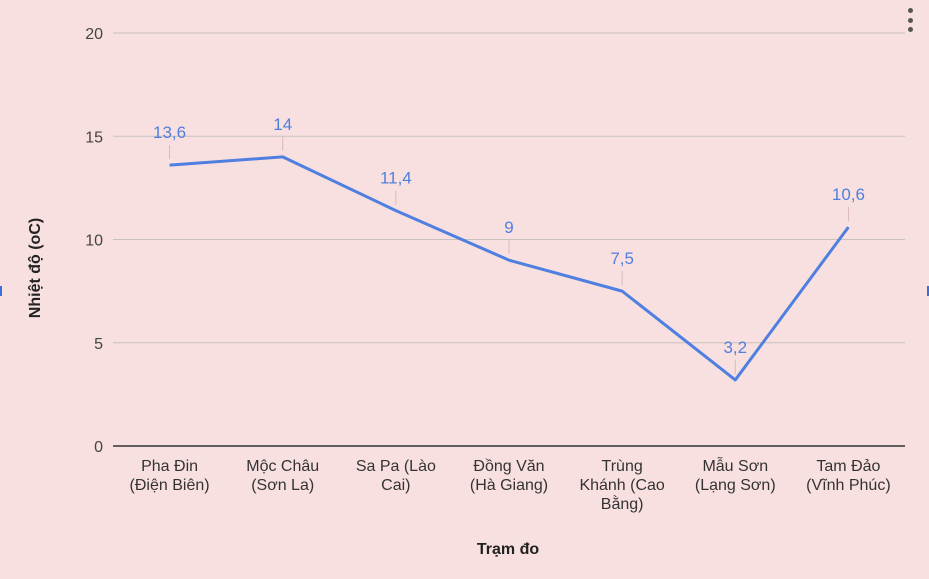 This screenshot has width=929, height=579. I want to click on x-tick-label: Trùng Khánh (Cao Bằng), so click(621, 485).